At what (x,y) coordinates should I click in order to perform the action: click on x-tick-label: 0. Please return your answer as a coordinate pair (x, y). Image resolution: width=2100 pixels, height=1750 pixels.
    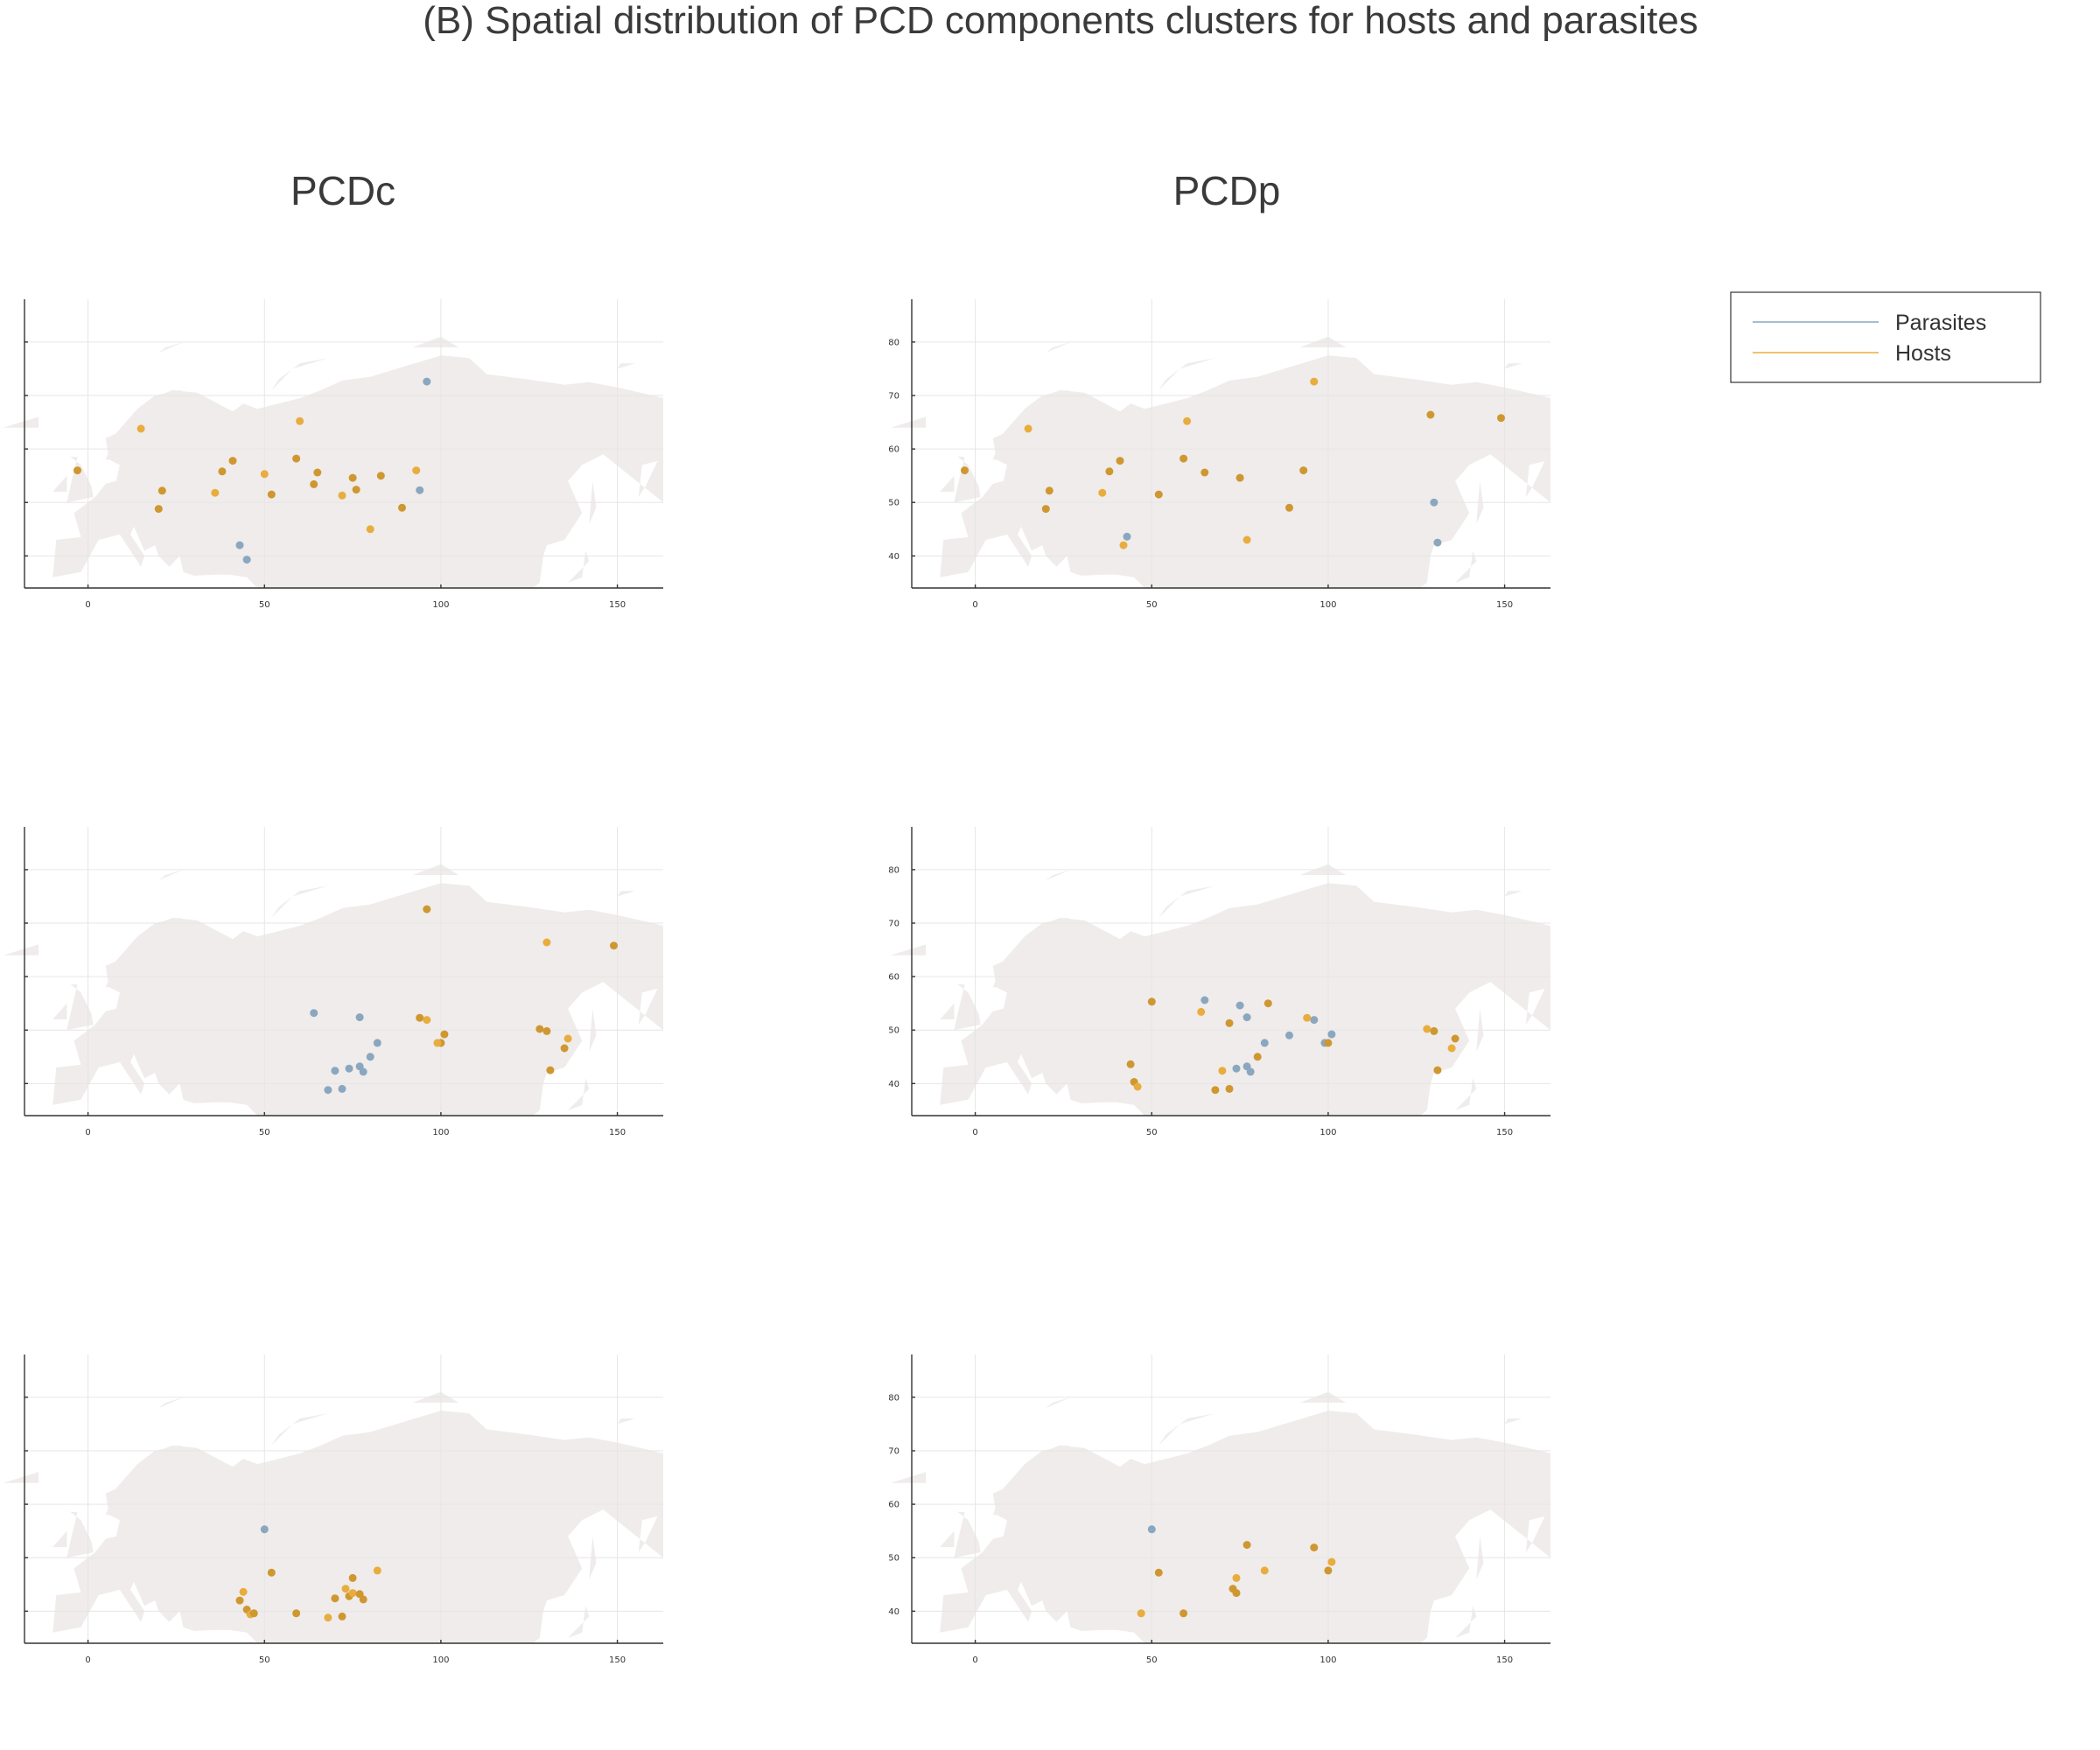
    Looking at the image, I should click on (974, 1660).